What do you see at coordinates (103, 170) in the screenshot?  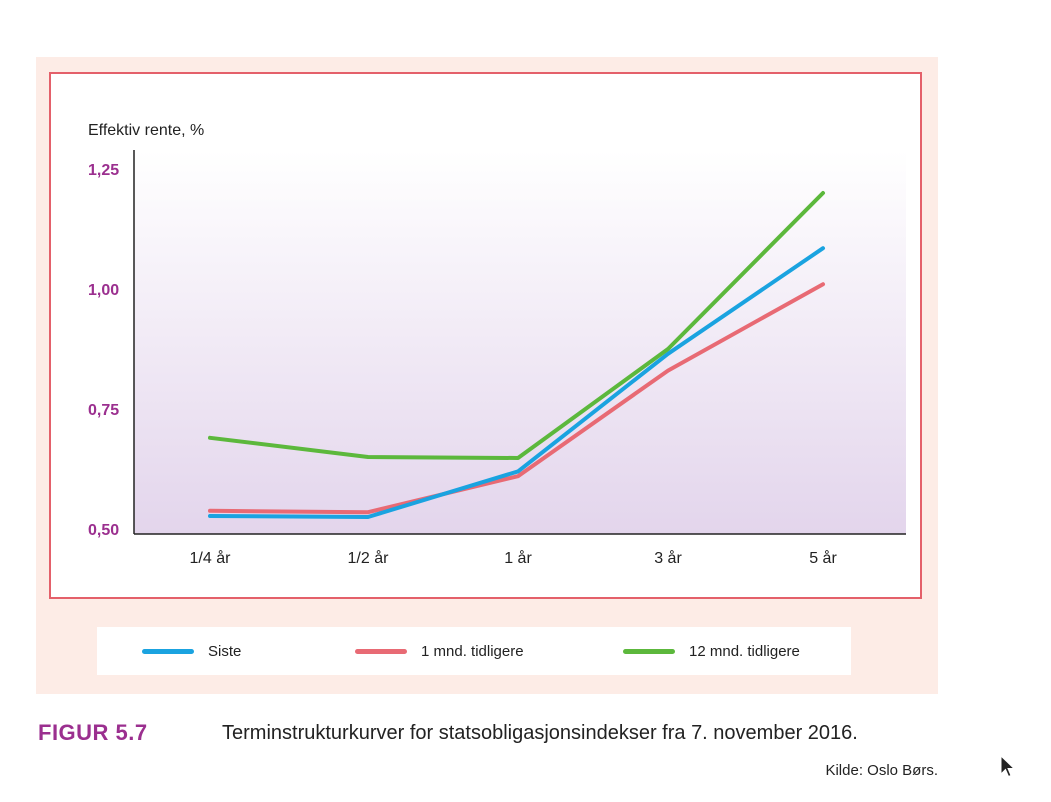 I see `y-tick-label: 1,25` at bounding box center [103, 170].